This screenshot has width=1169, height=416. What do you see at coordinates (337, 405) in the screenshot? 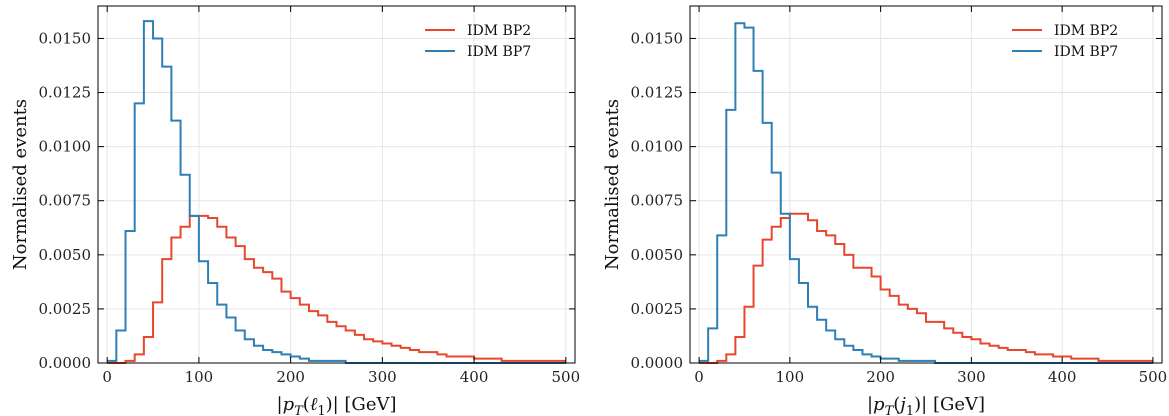
I see `x-axis-label: |pT(ℓ1)| [GeV]` at bounding box center [337, 405].